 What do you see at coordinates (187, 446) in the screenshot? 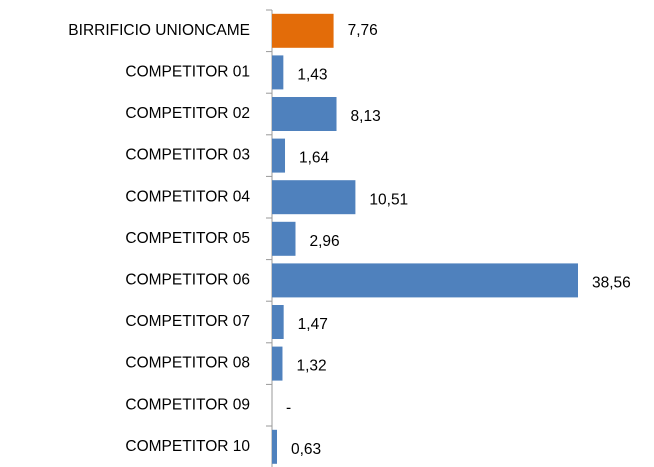
I see `category-label: COMPETITOR 10` at bounding box center [187, 446].